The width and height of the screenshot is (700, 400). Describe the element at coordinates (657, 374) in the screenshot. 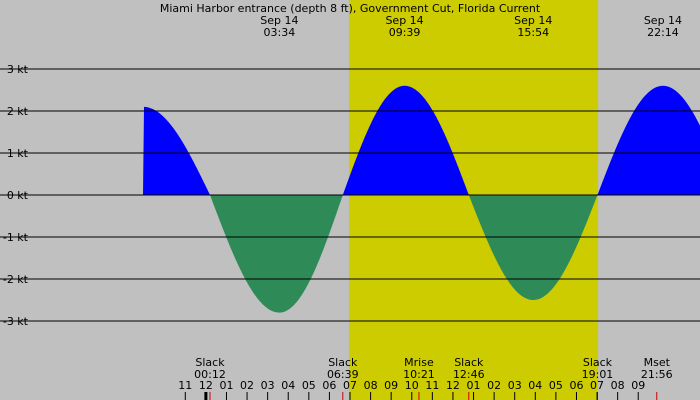

I see `event-time: 21:56` at that location.